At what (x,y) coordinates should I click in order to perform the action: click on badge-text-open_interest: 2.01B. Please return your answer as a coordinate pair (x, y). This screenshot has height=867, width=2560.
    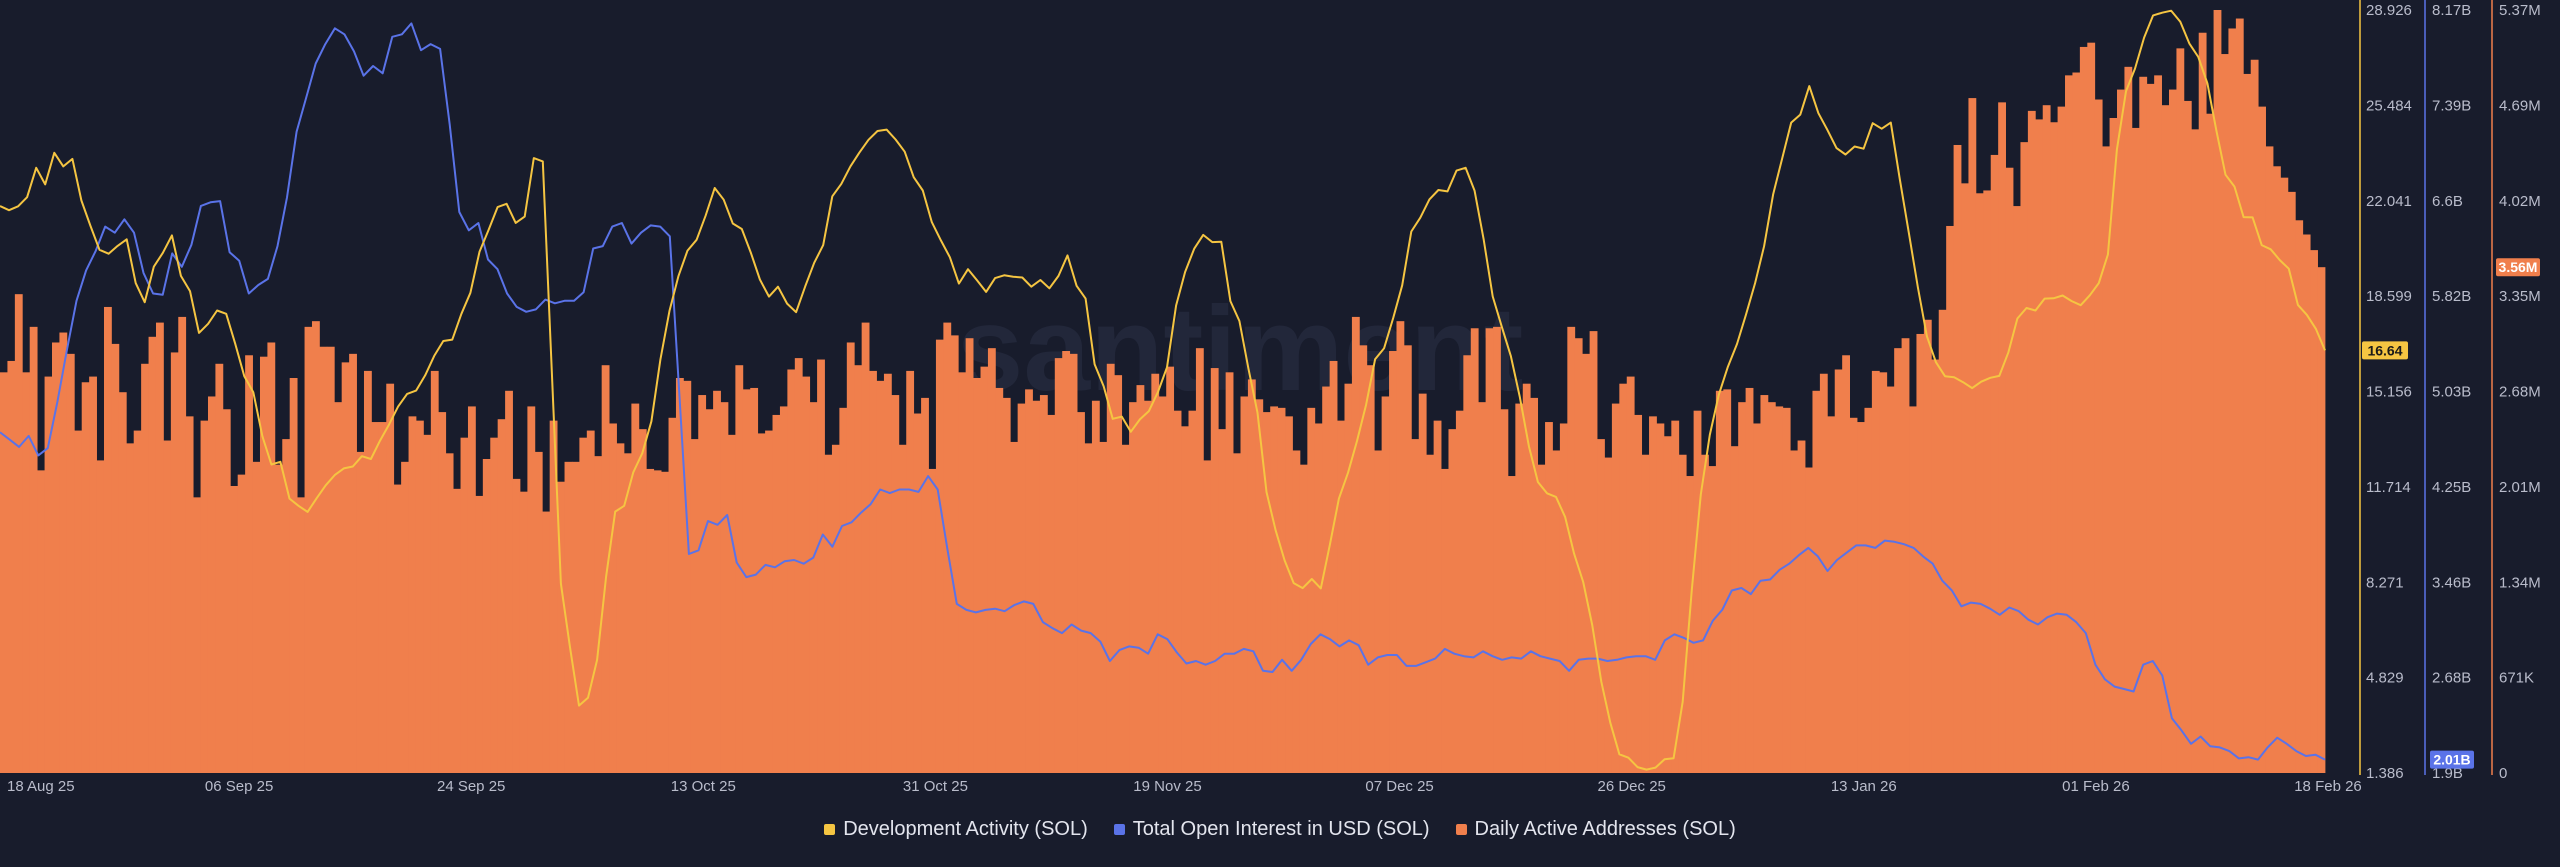
    Looking at the image, I should click on (2451, 760).